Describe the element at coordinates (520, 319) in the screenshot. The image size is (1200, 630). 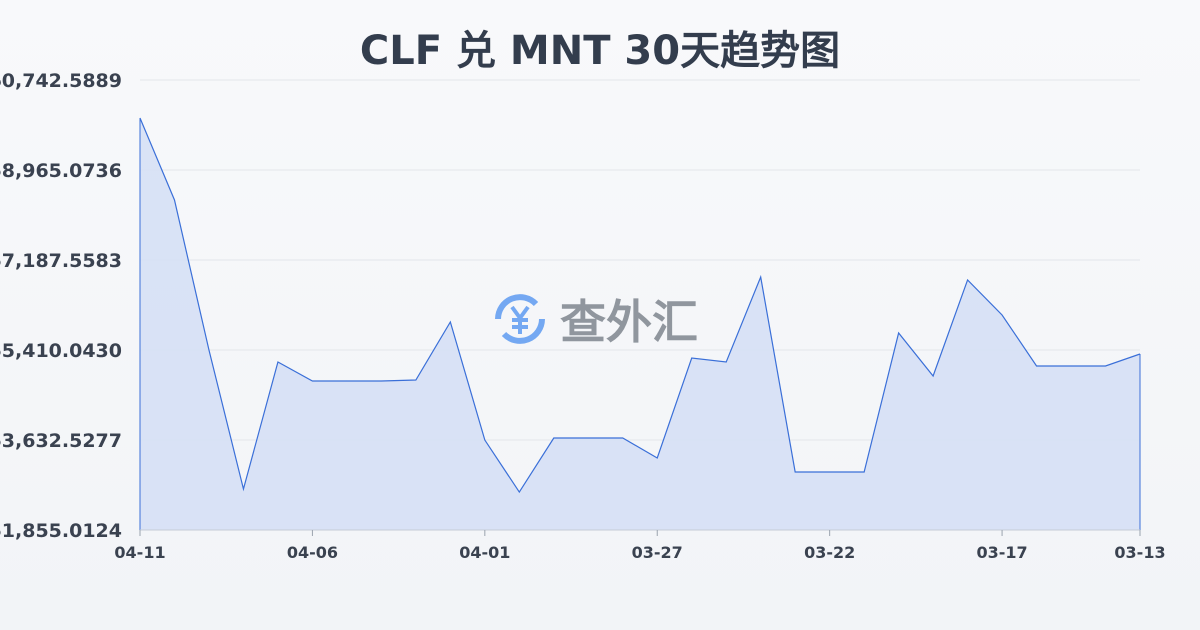
I see `yen-exchange-icon` at that location.